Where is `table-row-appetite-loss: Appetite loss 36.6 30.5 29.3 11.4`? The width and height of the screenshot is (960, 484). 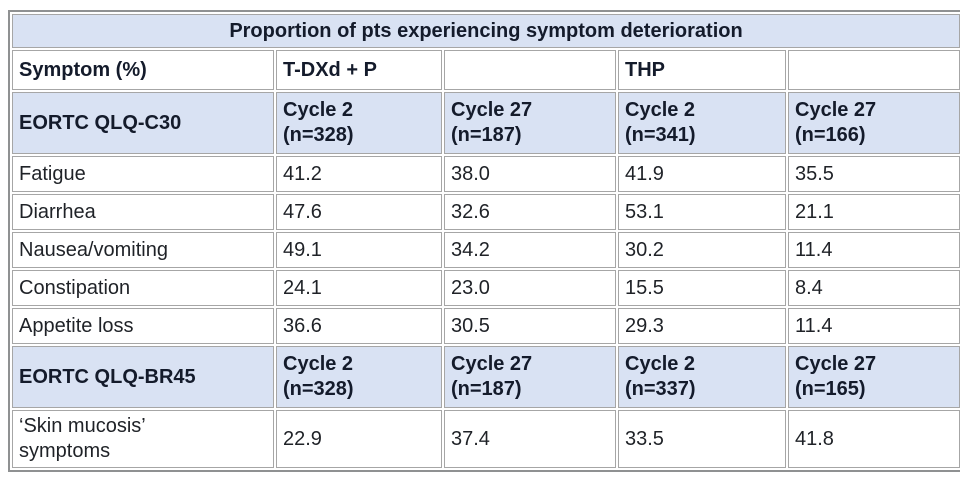
table-row-appetite-loss: Appetite loss 36.6 30.5 29.3 11.4 is located at coordinates (486, 326).